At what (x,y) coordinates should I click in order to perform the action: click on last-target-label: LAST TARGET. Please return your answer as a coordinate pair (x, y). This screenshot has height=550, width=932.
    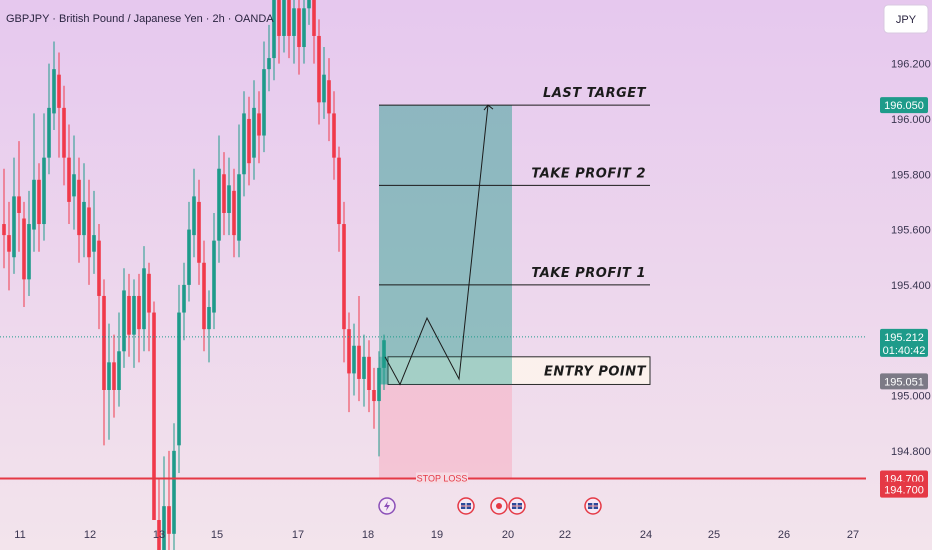
    Looking at the image, I should click on (595, 93).